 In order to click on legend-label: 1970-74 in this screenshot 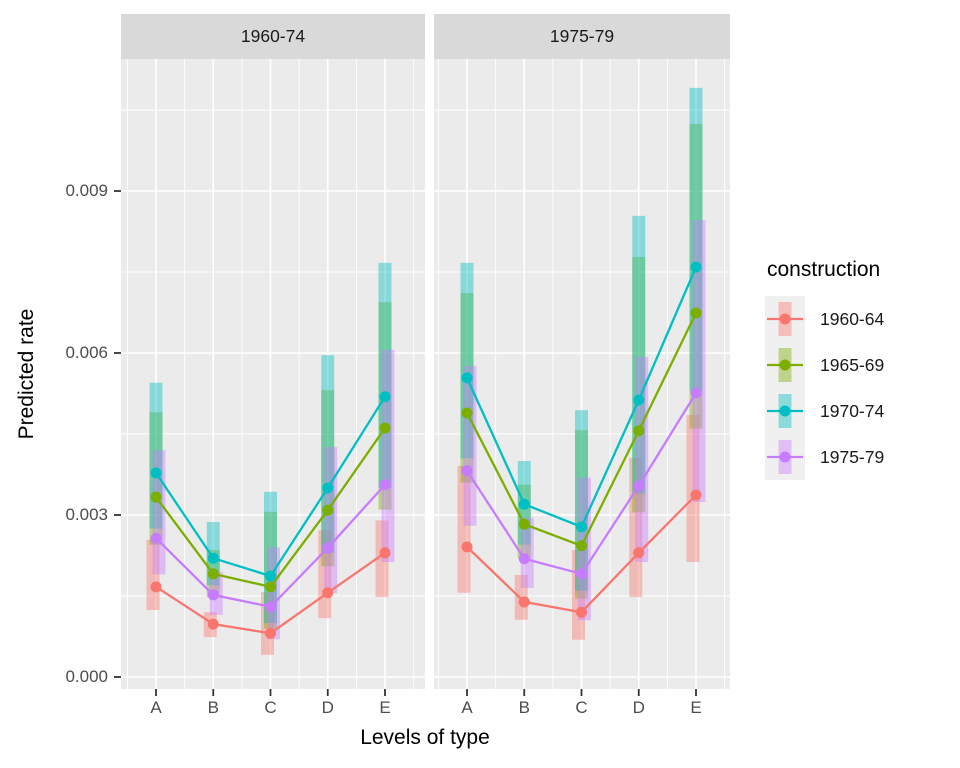, I will do `click(852, 410)`.